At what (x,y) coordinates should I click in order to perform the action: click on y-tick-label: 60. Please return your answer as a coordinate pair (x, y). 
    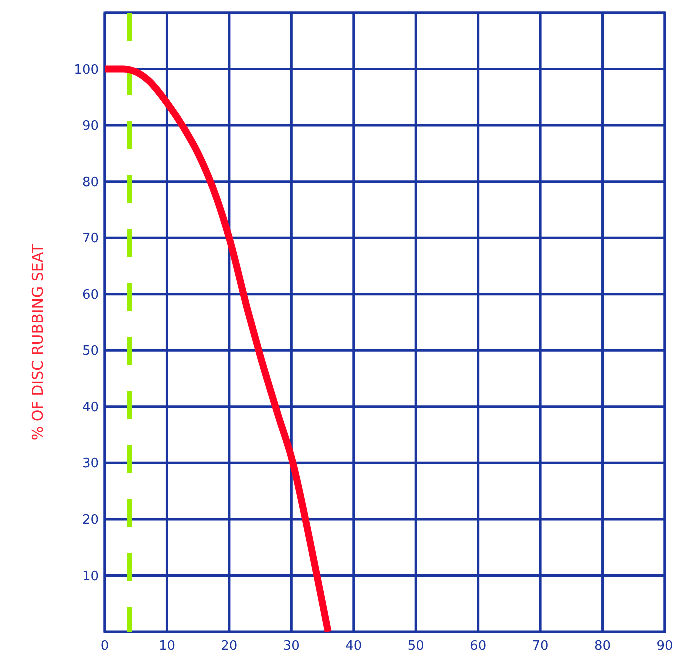
    Looking at the image, I should click on (90, 295).